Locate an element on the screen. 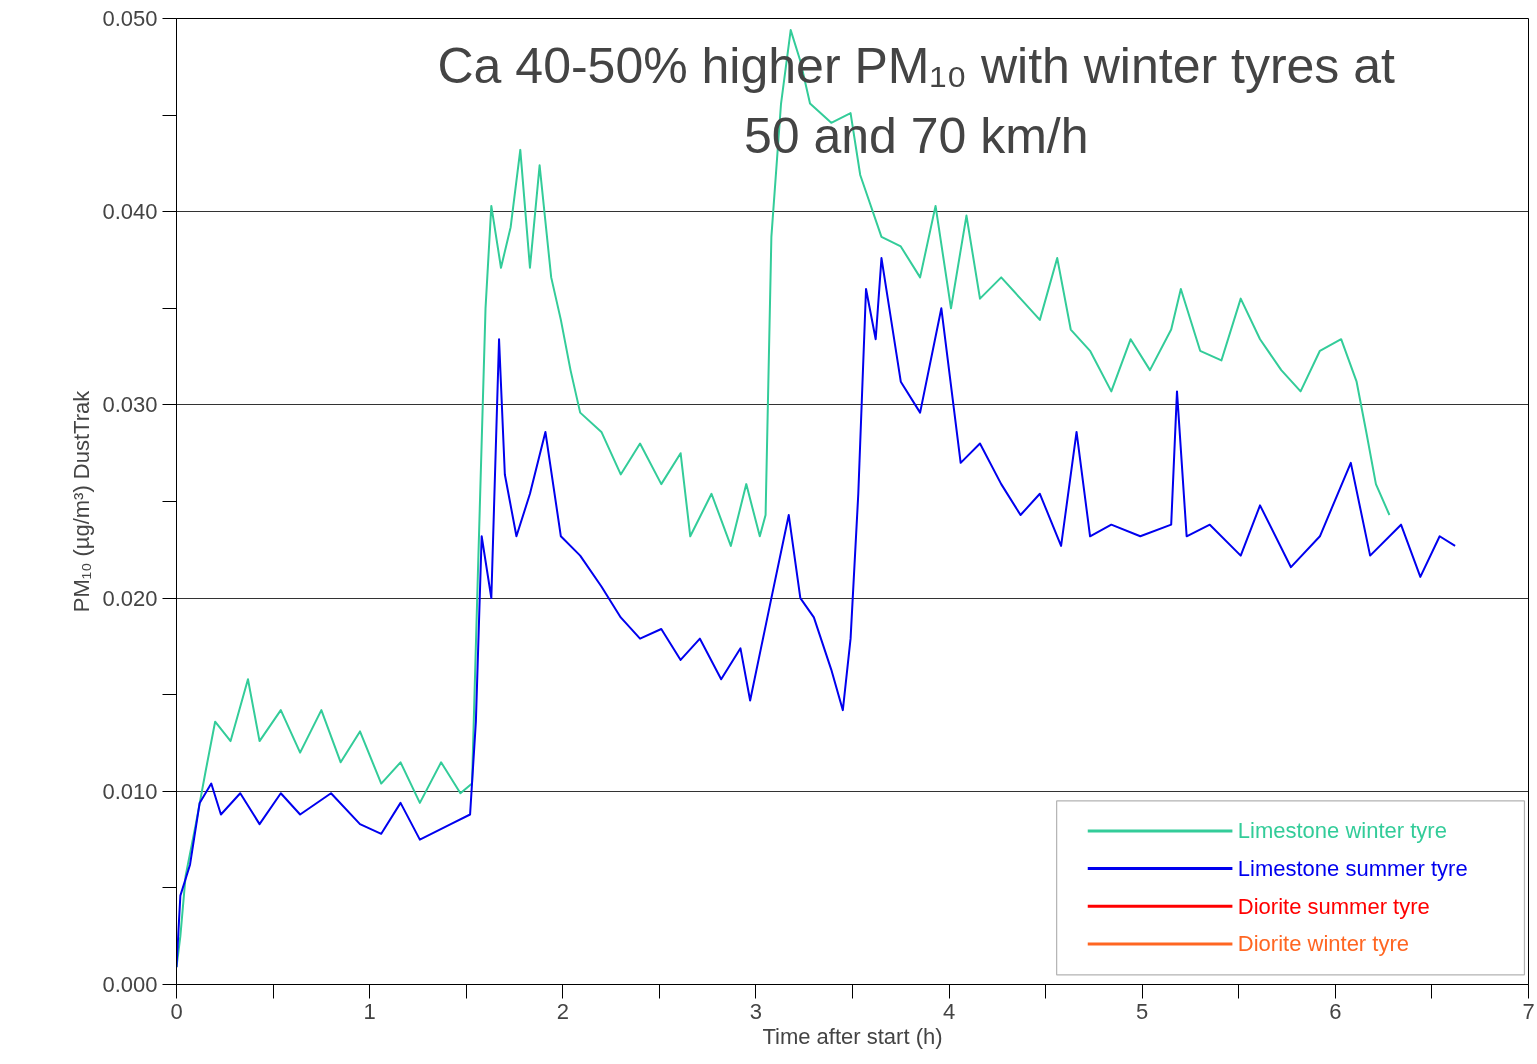 The width and height of the screenshot is (1537, 1064). x-tick-label: 7 is located at coordinates (1528, 1011).